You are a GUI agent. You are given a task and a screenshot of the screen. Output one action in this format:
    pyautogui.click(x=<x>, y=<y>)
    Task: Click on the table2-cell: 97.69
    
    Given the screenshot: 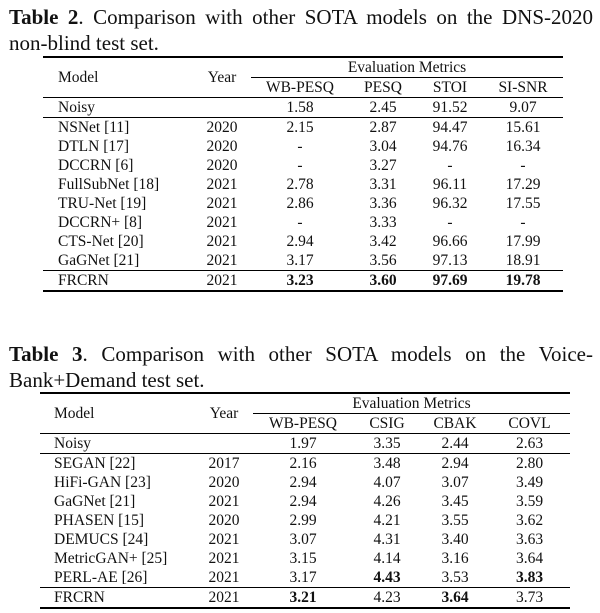 What is the action you would take?
    pyautogui.click(x=450, y=281)
    